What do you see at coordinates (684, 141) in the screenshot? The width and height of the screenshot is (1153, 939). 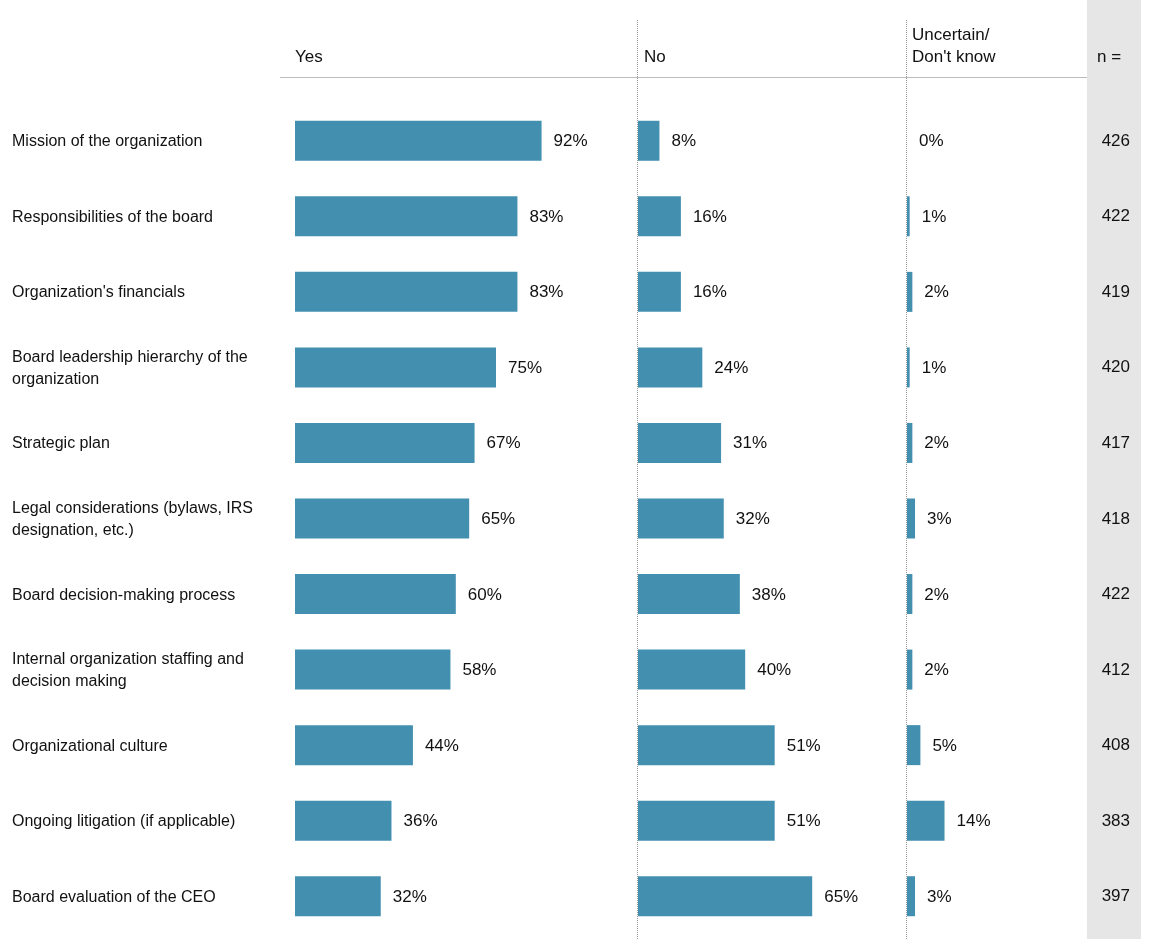 I see `data-label: 8%` at bounding box center [684, 141].